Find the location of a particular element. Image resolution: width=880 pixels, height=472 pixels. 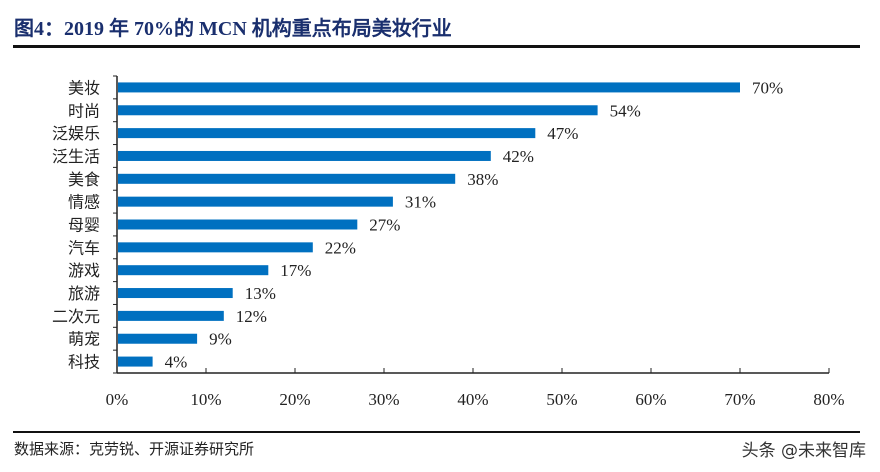

x-tick-label: 40% is located at coordinates (472, 399).